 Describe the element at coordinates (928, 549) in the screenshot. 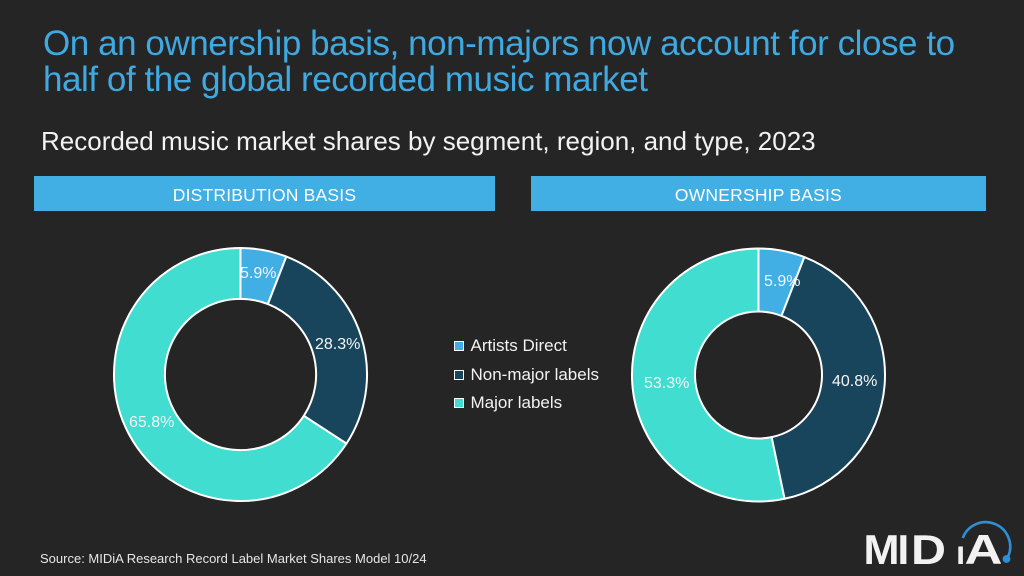

I see `svg-text: D` at that location.